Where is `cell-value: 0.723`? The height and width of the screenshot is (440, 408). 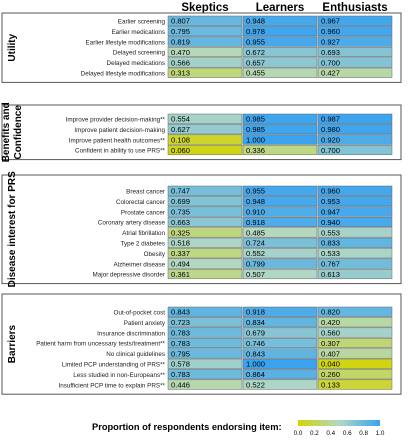 cell-value: 0.723 is located at coordinates (180, 322).